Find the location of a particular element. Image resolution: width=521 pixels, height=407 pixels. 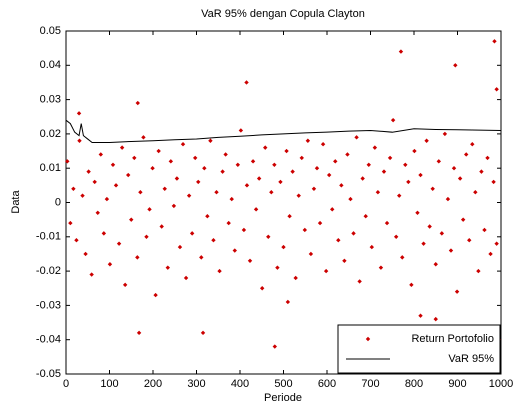

chart-title: VaR 95% dengan Copula Clayton is located at coordinates (283, 14).